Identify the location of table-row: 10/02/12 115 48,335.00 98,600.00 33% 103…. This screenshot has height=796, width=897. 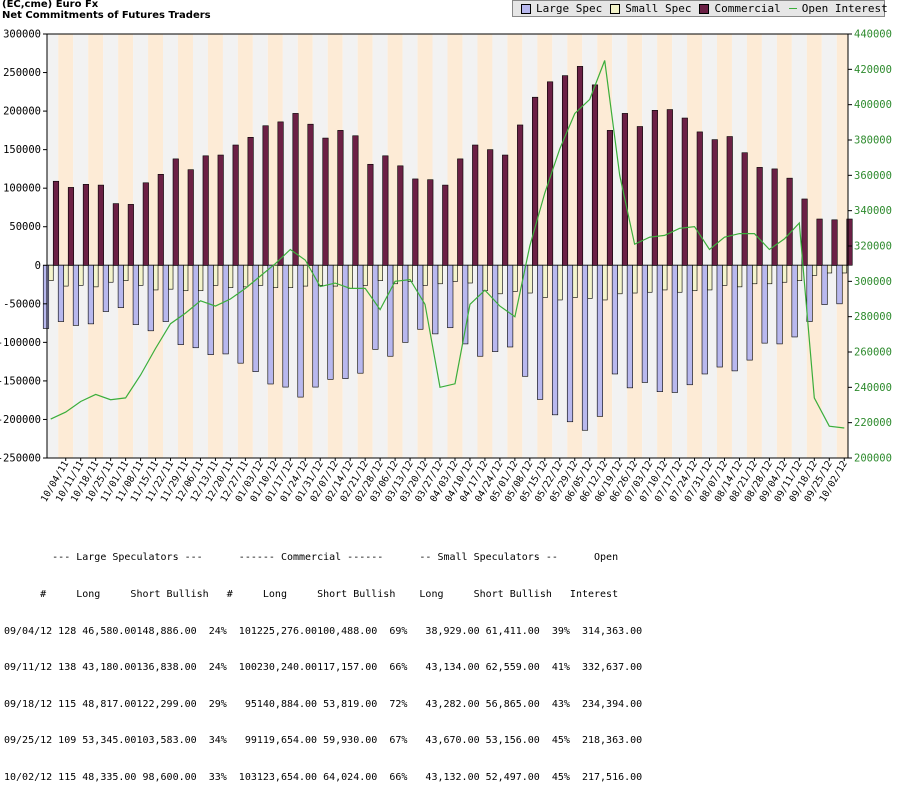
(323, 777).